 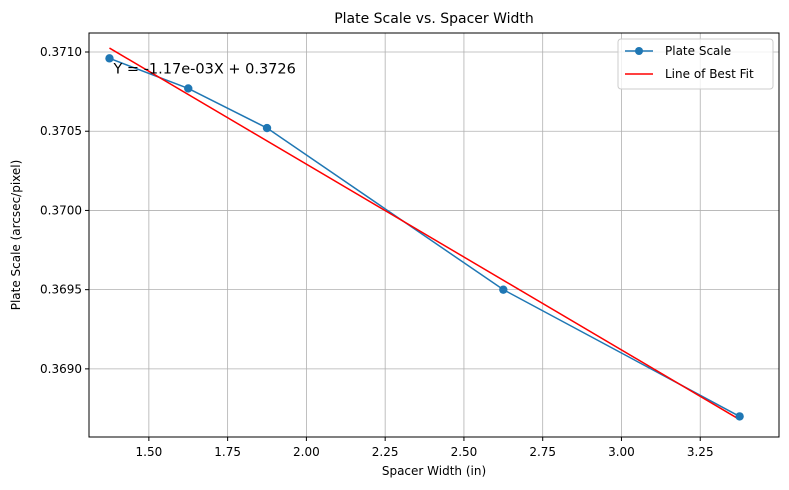 I want to click on x-tick-label: 3.25, so click(x=700, y=452).